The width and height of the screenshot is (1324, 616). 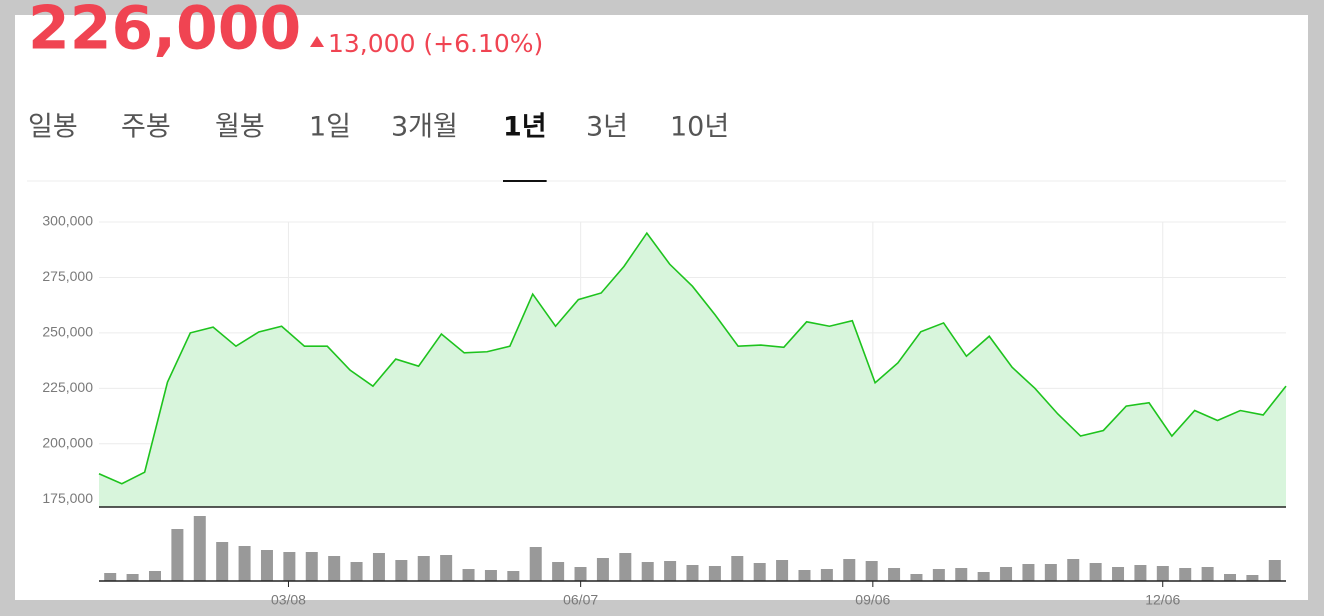 I want to click on y-tick-label: 300,000, so click(x=67, y=221).